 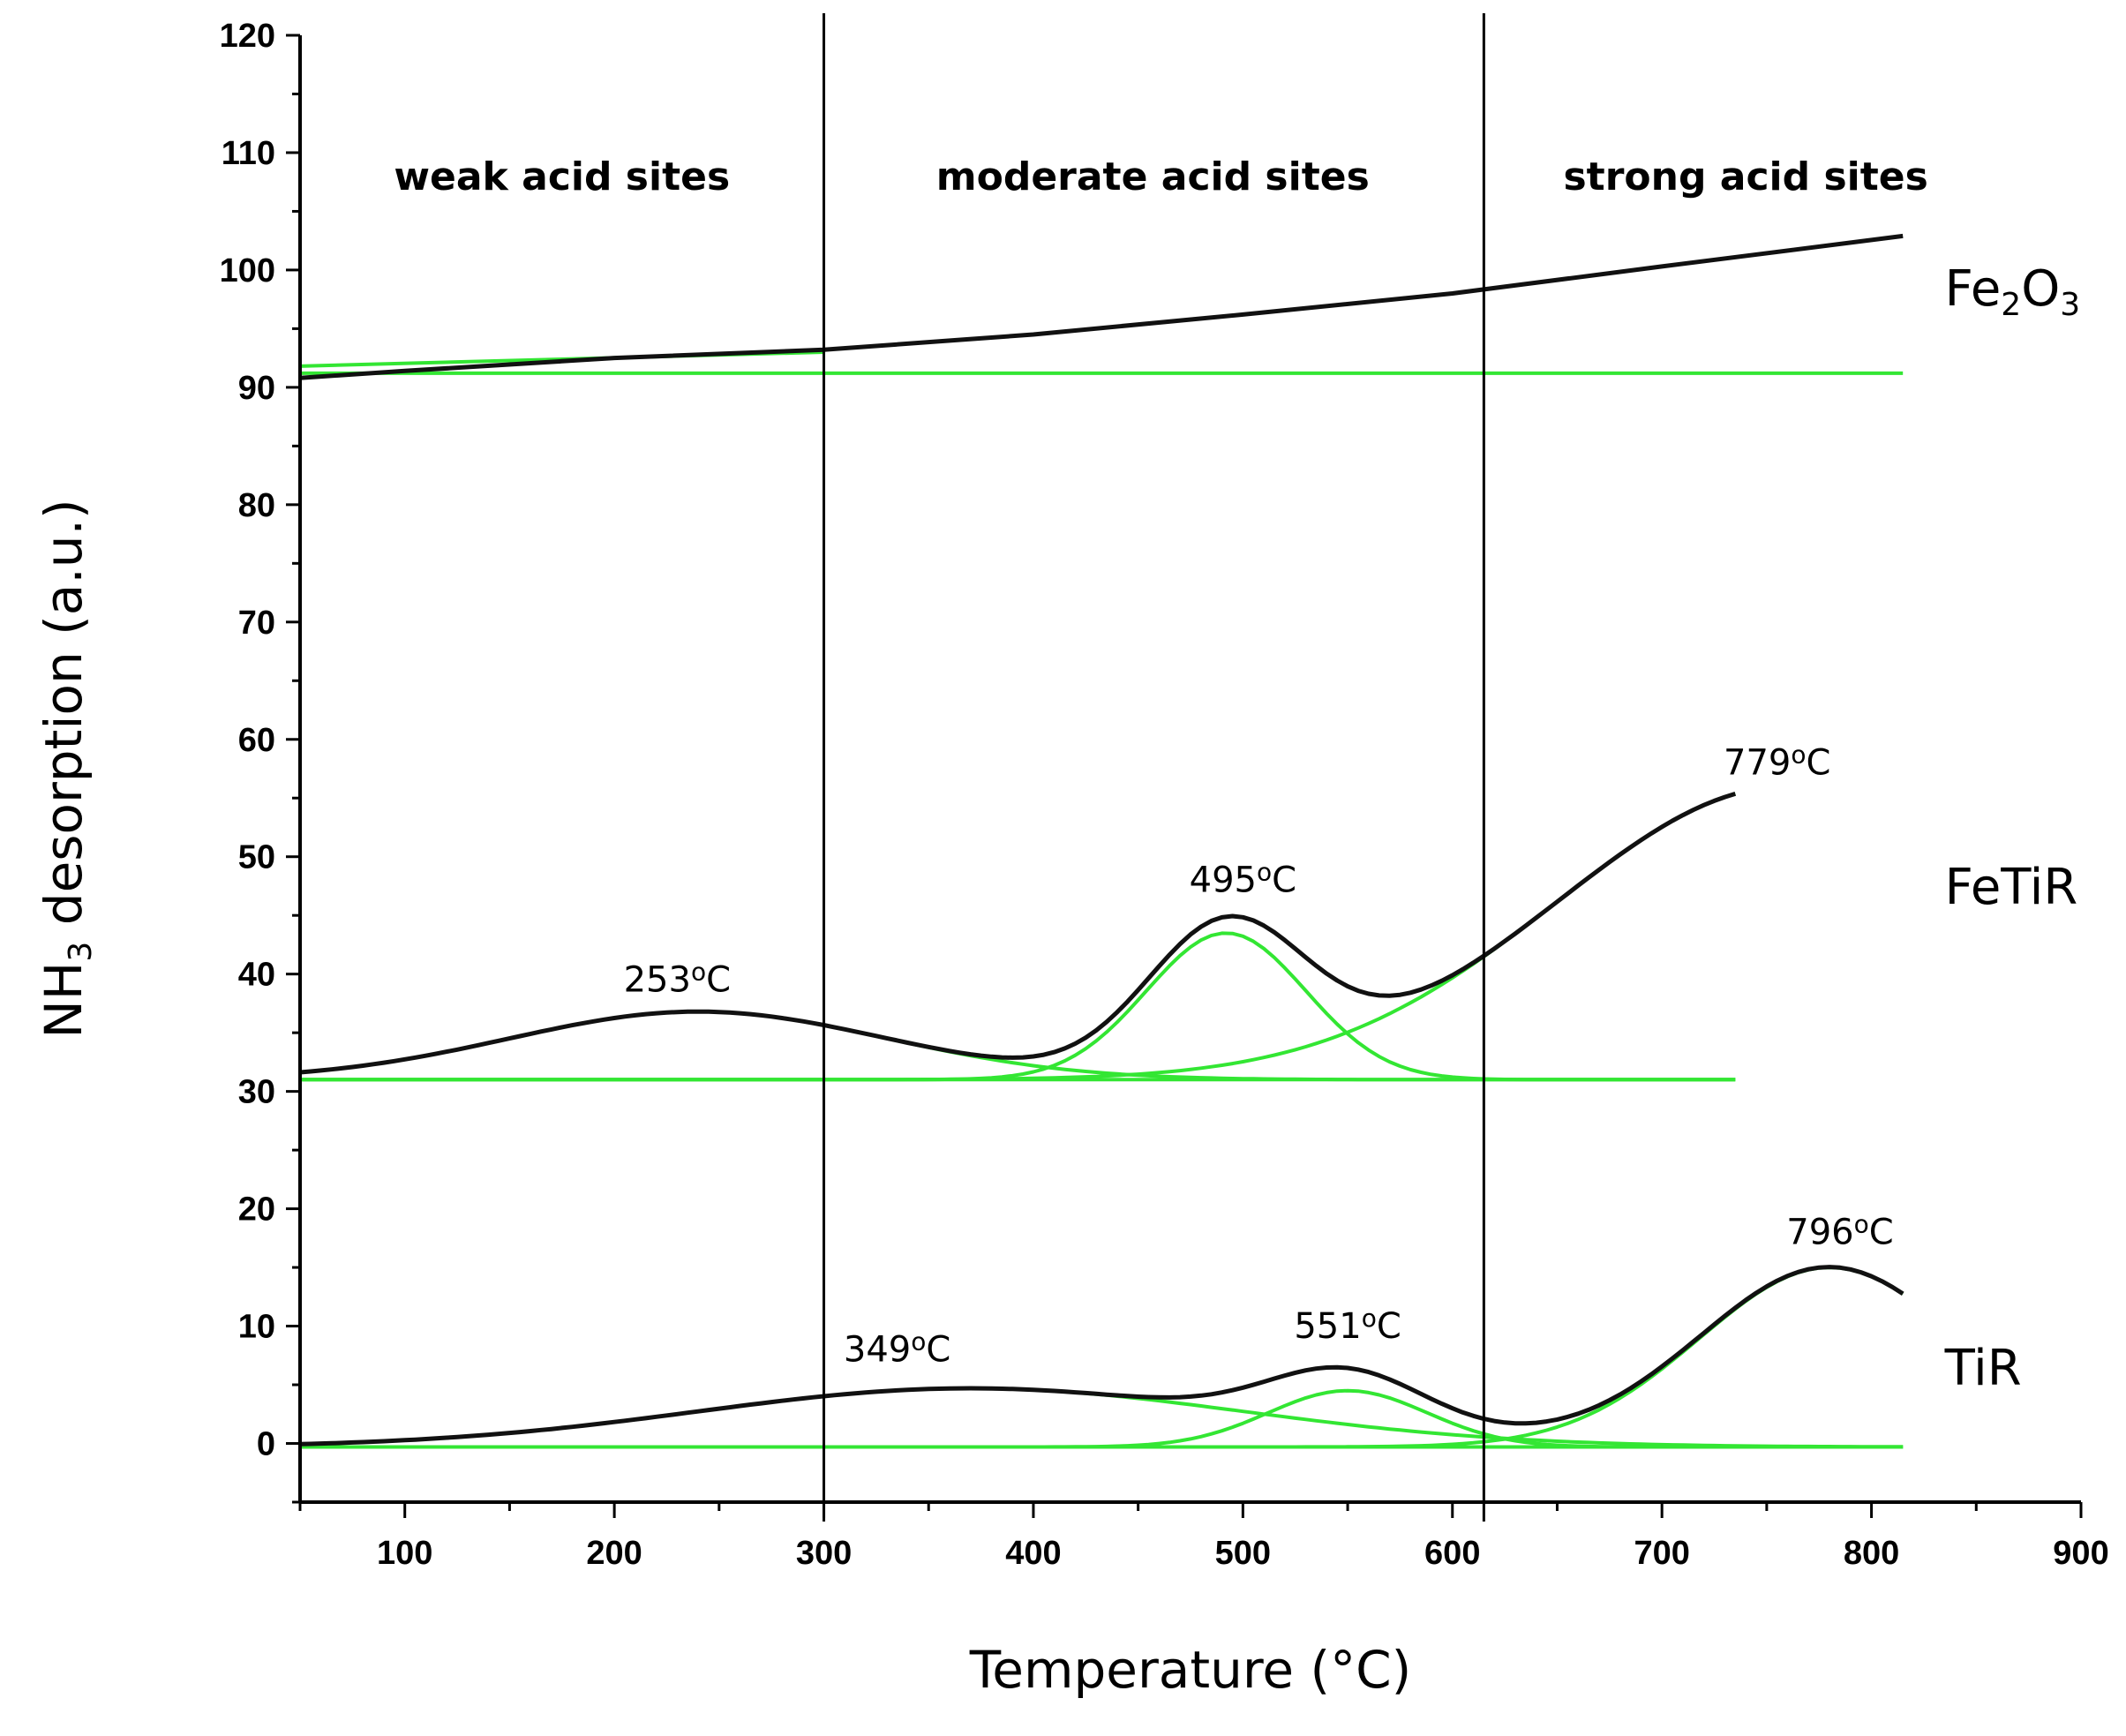 What do you see at coordinates (1033, 1554) in the screenshot?
I see `x-tick-label: 400` at bounding box center [1033, 1554].